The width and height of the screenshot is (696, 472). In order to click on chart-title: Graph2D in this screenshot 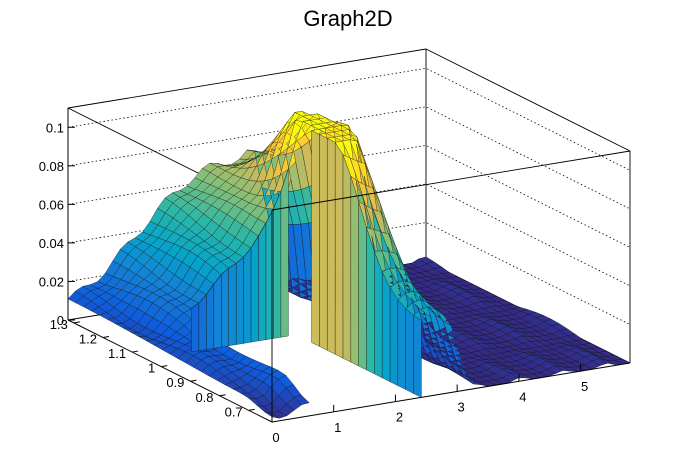, I will do `click(347, 18)`.